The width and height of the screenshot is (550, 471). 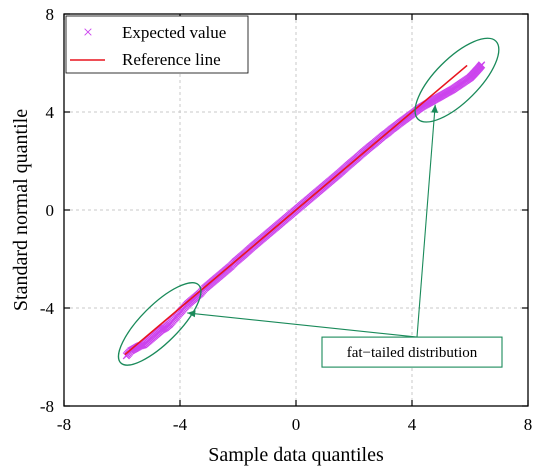 I want to click on x-tick-label-0: -8, so click(x=64, y=424).